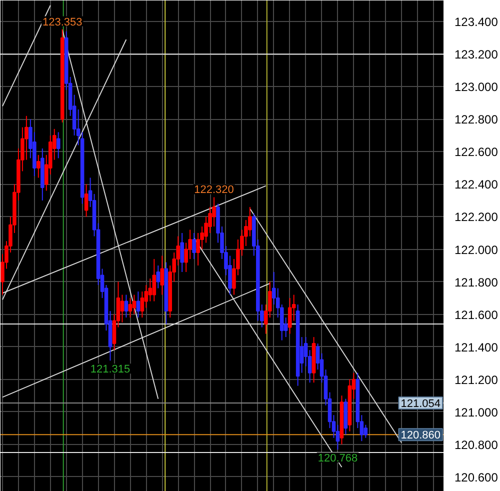 This screenshot has height=491, width=500. Describe the element at coordinates (476, 477) in the screenshot. I see `y-tick-label: 120.600` at that location.